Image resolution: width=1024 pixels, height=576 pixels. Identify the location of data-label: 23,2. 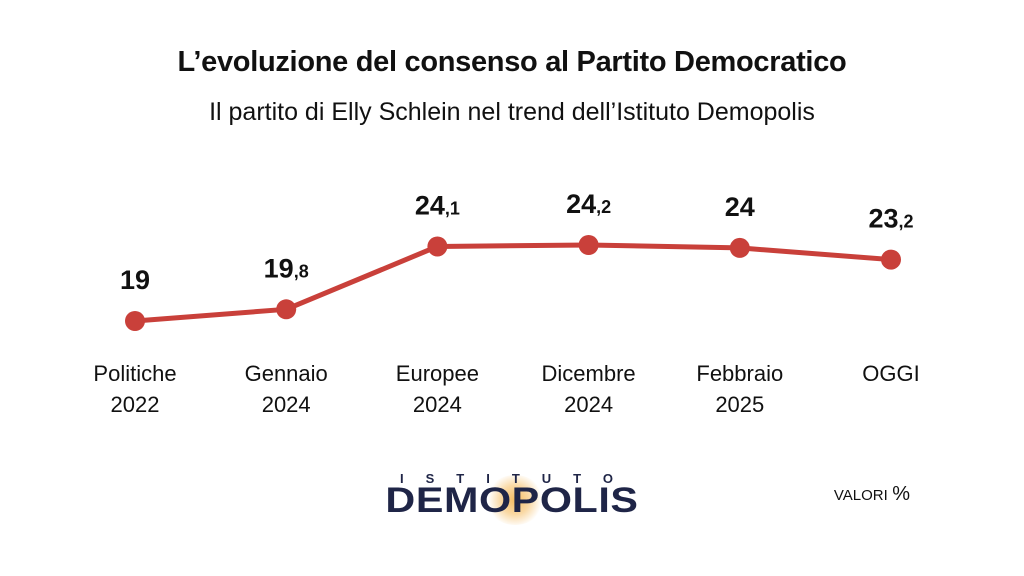
(890, 219).